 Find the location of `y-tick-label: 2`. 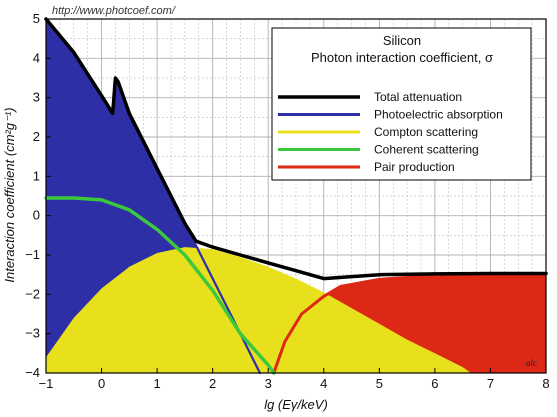

y-tick-label: 2 is located at coordinates (36, 136).